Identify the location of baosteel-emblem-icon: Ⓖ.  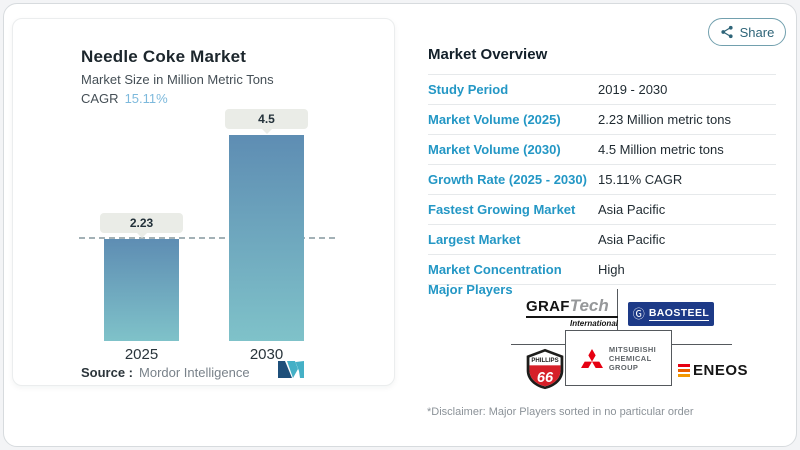
(638, 314).